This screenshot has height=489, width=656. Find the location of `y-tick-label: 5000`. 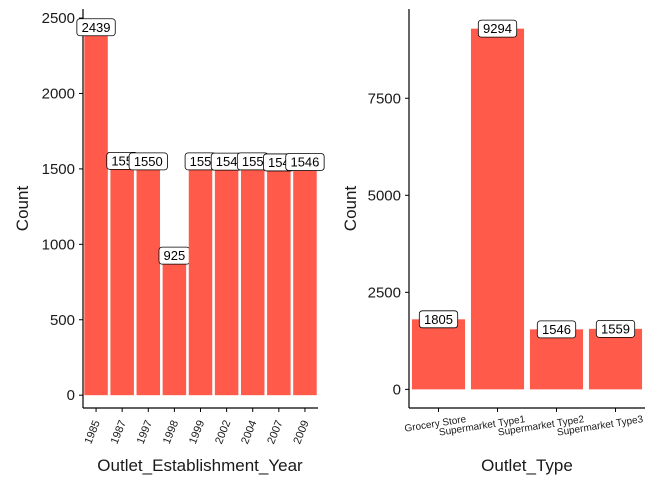

y-tick-label: 5000 is located at coordinates (384, 195).